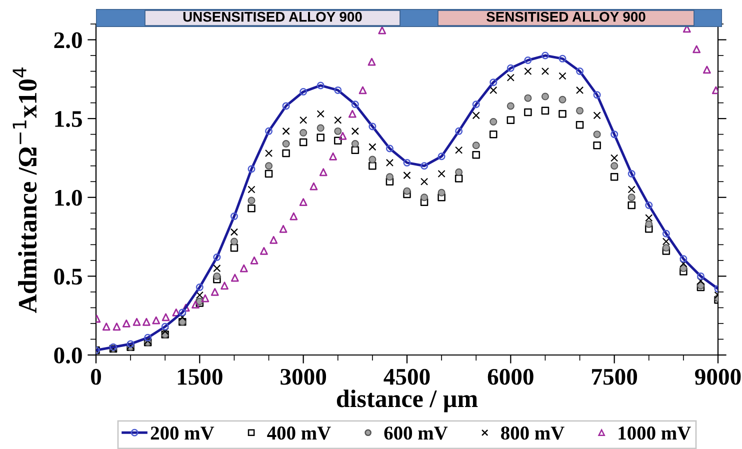  Describe the element at coordinates (68, 355) in the screenshot. I see `y-tick-label: 0.0` at that location.